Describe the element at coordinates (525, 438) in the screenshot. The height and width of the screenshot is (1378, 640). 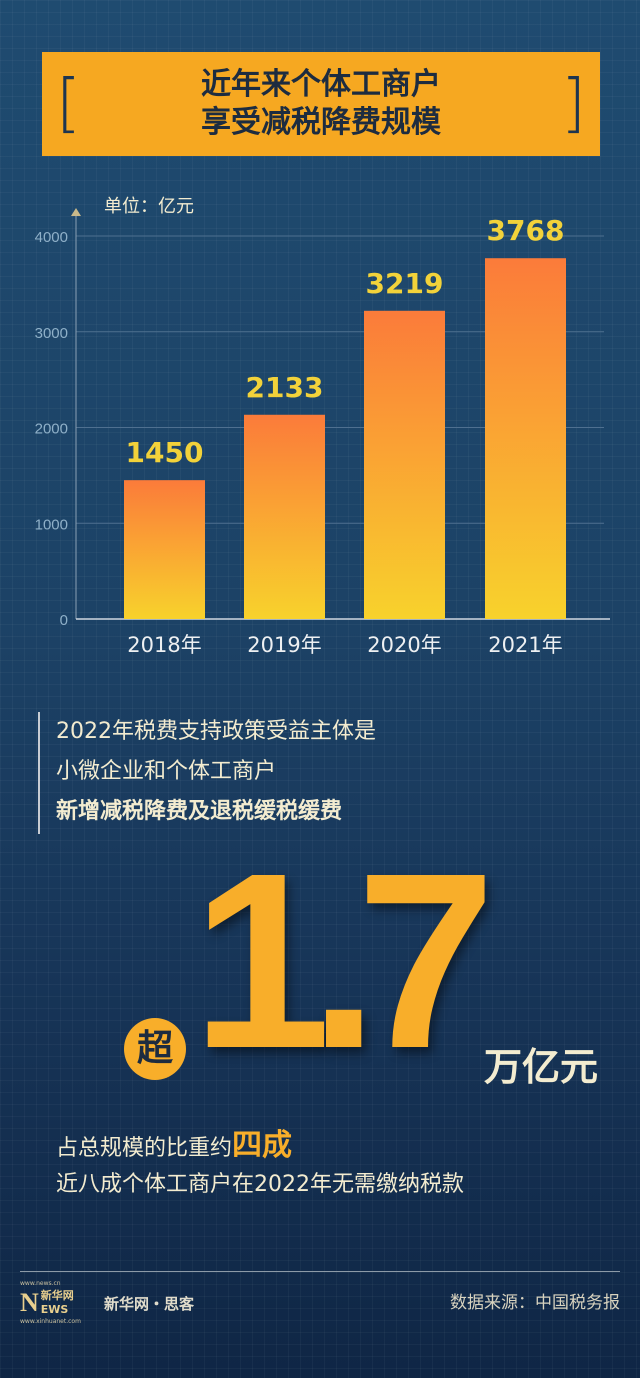
I see `bar-2021年` at that location.